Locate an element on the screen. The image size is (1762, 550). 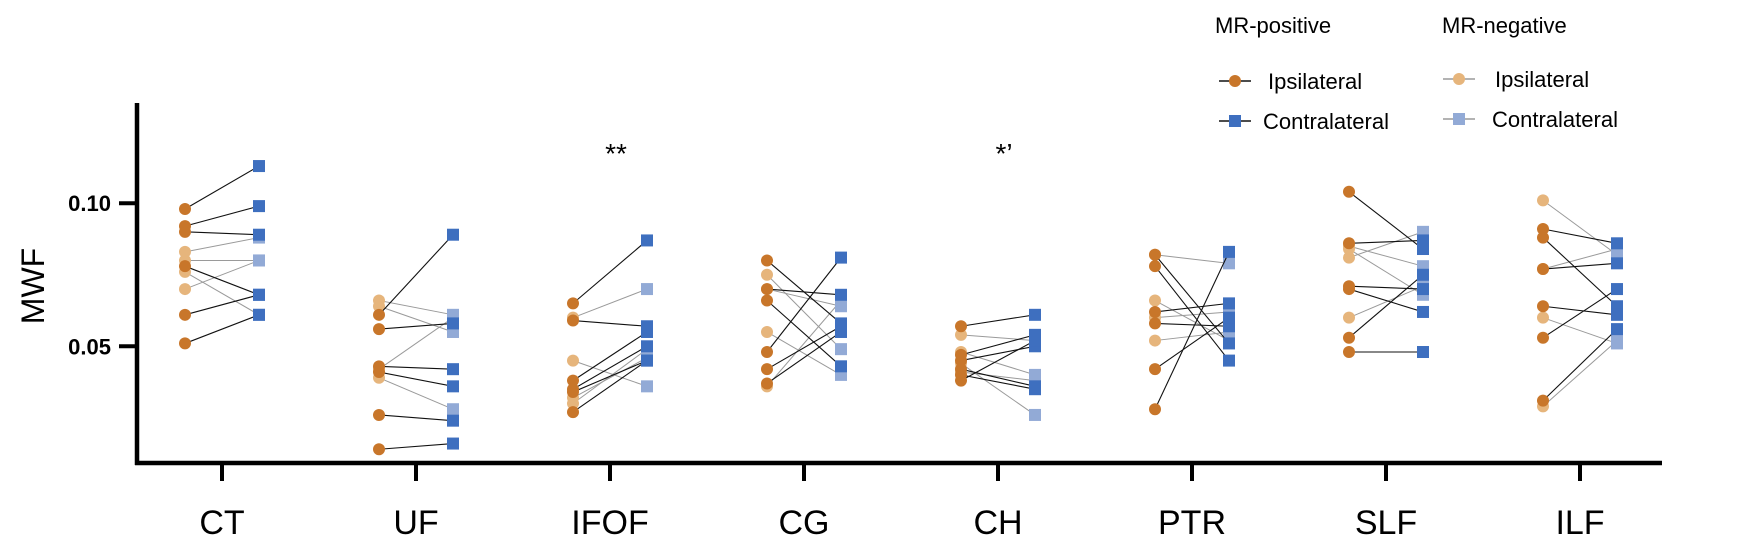
x-tick-label: CT is located at coordinates (221, 523).